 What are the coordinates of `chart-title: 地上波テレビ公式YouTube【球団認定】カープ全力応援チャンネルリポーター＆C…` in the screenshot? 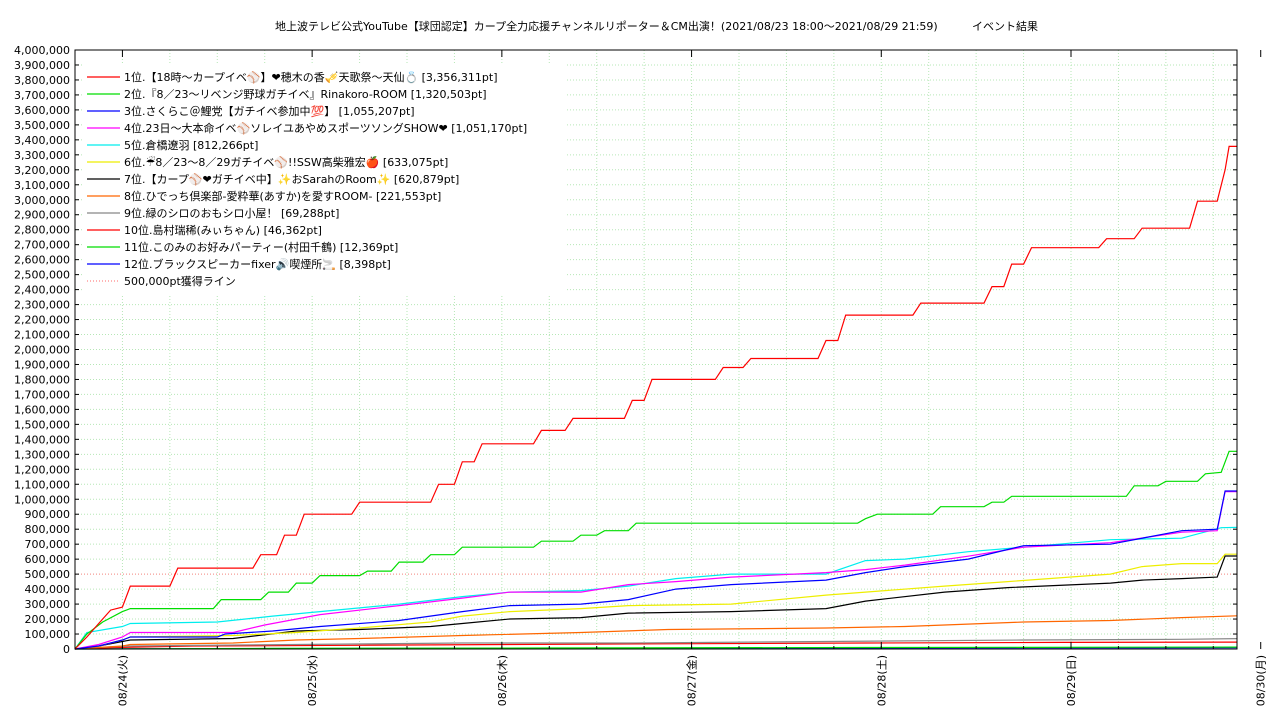 It's located at (606, 26).